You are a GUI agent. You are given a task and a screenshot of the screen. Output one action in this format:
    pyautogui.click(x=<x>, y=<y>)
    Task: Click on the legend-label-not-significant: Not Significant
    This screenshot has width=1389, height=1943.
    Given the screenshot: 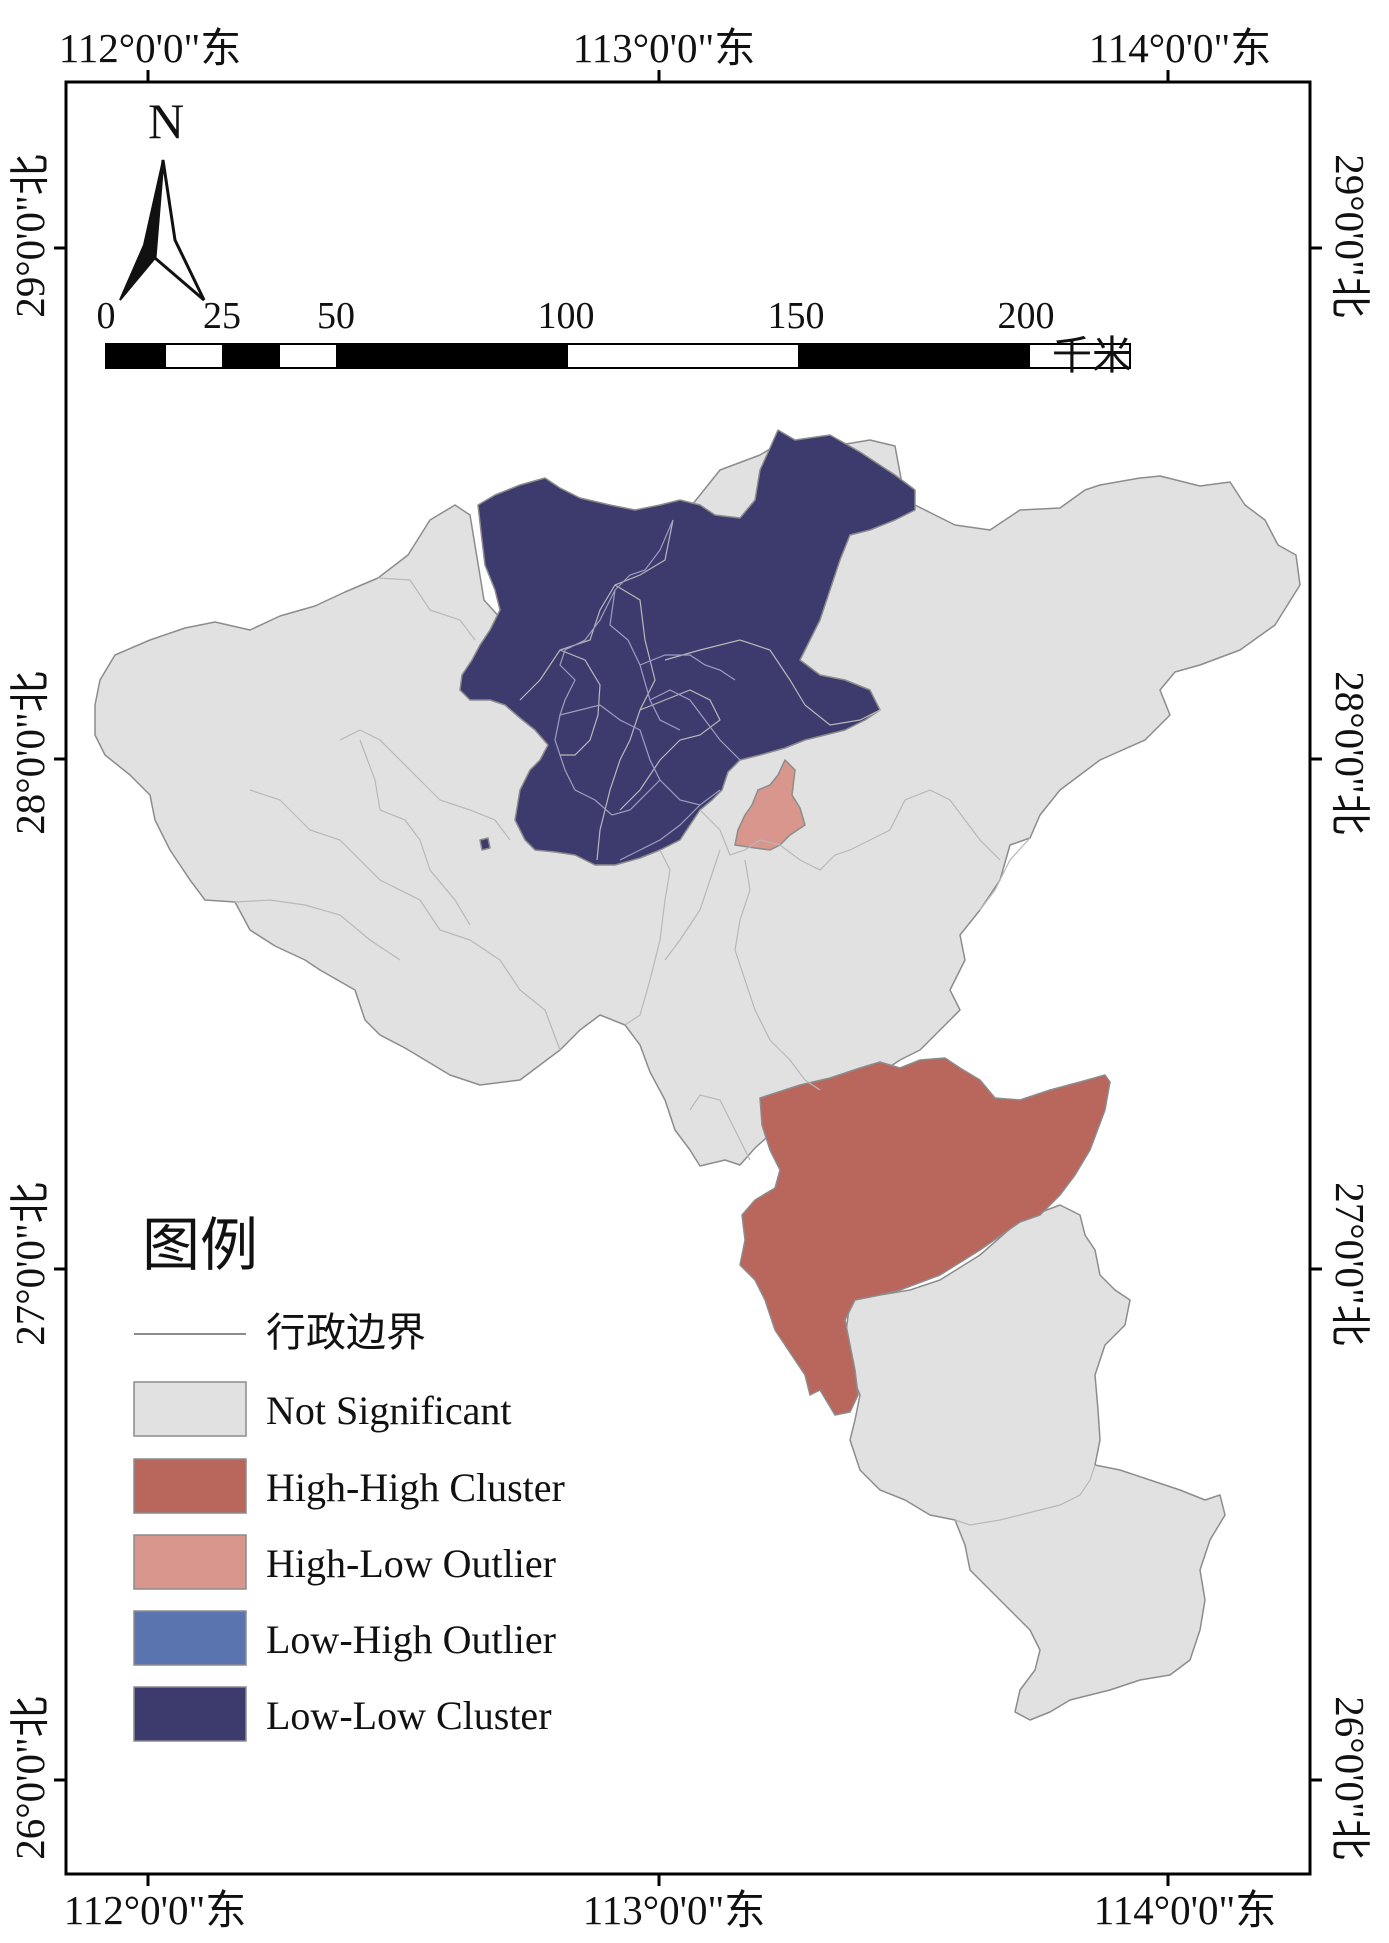 What is the action you would take?
    pyautogui.click(x=389, y=1410)
    